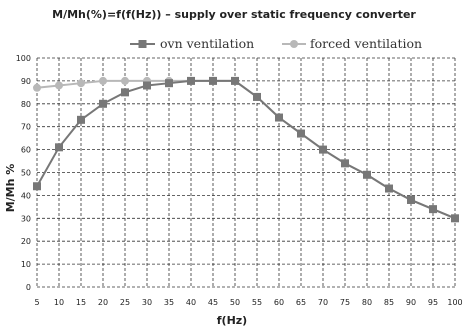 The image size is (464, 331). What do you see at coordinates (26, 218) in the screenshot?
I see `y-tick-label: 30` at bounding box center [26, 218].